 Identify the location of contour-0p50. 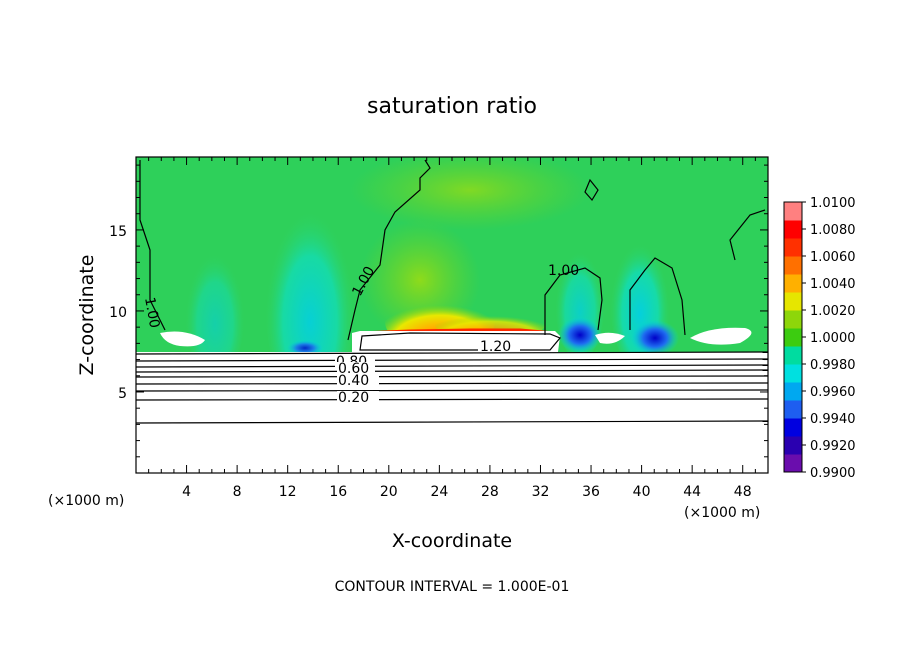
(452, 376).